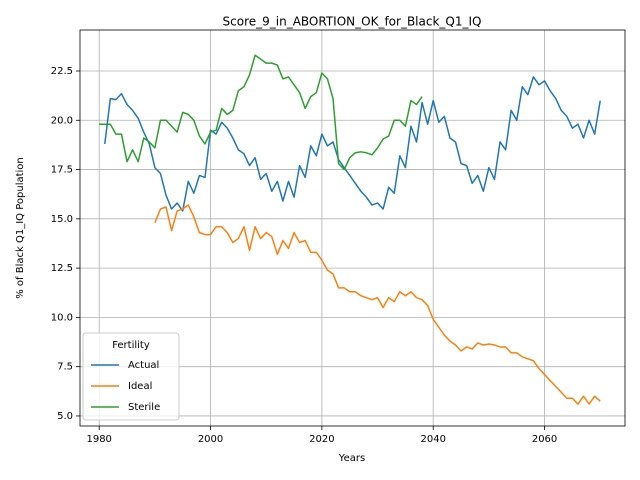  What do you see at coordinates (20, 228) in the screenshot?
I see `y-axis-label: % of Black Q1_IQ Population` at bounding box center [20, 228].